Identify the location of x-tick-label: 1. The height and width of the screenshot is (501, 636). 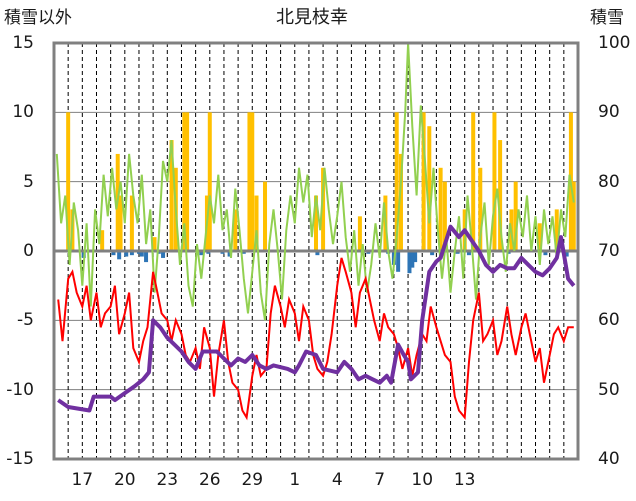
(295, 480).